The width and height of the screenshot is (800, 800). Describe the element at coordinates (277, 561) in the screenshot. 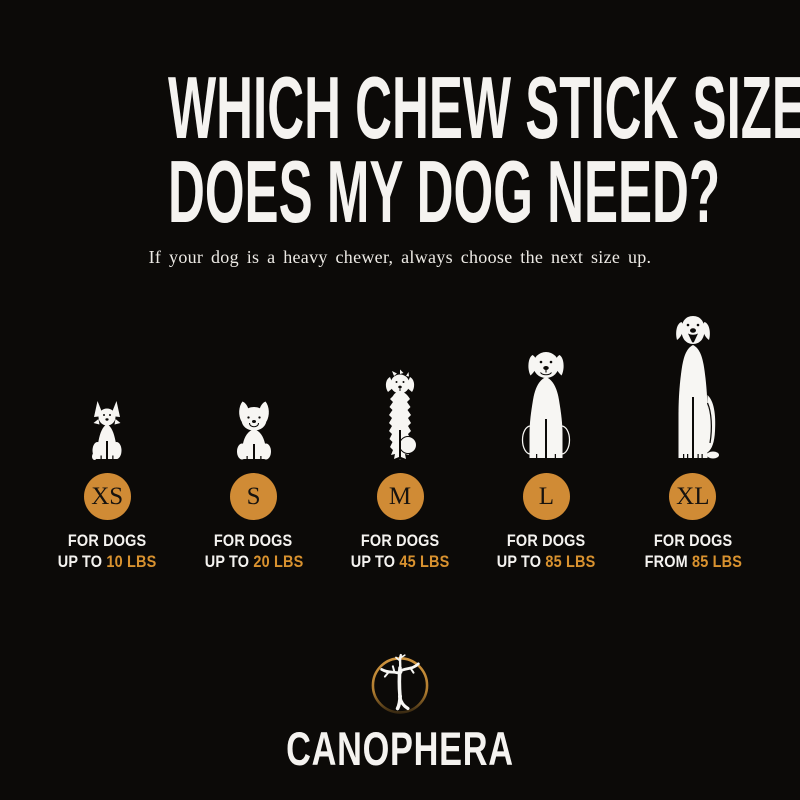

I see `caption-weight-value: 20 LBS` at that location.